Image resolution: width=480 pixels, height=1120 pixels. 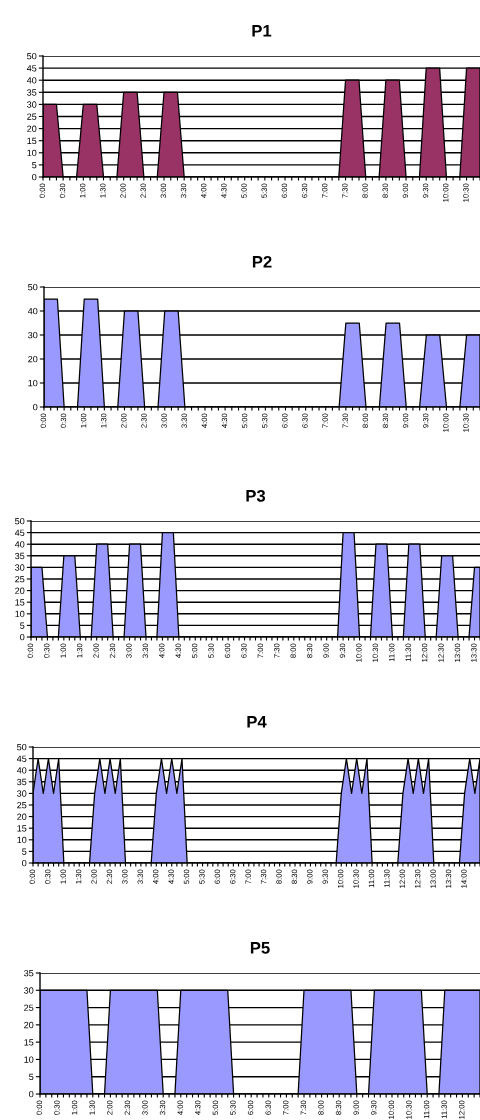 What do you see at coordinates (257, 722) in the screenshot?
I see `chart-title: P4` at bounding box center [257, 722].